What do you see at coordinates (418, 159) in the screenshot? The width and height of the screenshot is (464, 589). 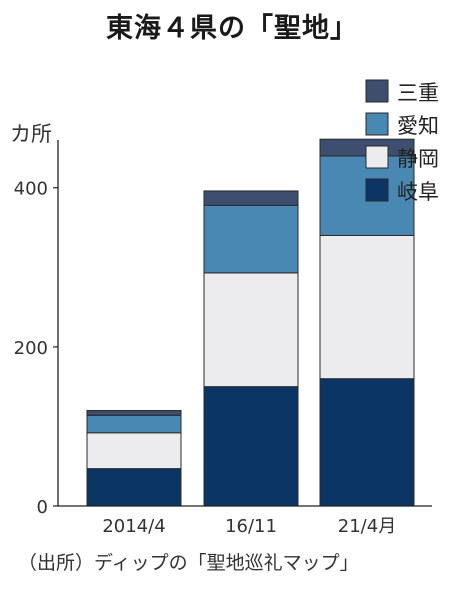 I see `legend-label-静岡: 静岡` at bounding box center [418, 159].